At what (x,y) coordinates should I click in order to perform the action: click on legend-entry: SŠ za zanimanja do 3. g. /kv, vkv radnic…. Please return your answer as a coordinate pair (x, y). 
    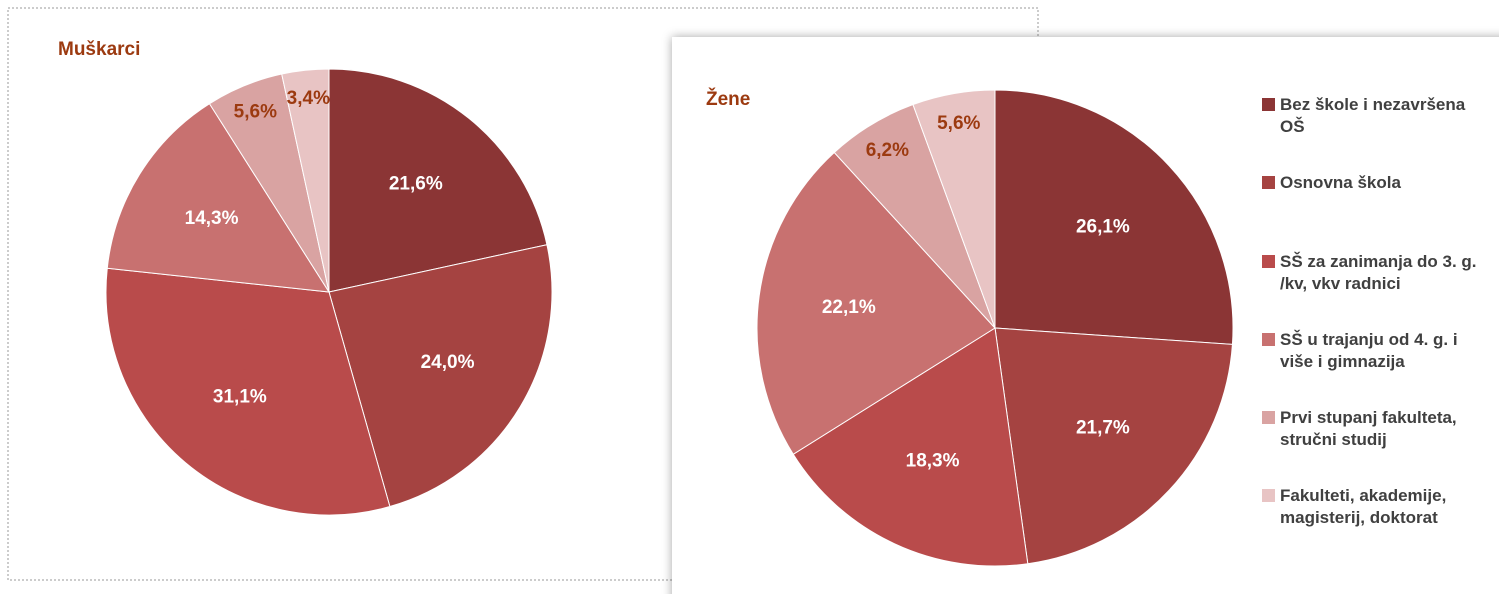
    Looking at the image, I should click on (1378, 273).